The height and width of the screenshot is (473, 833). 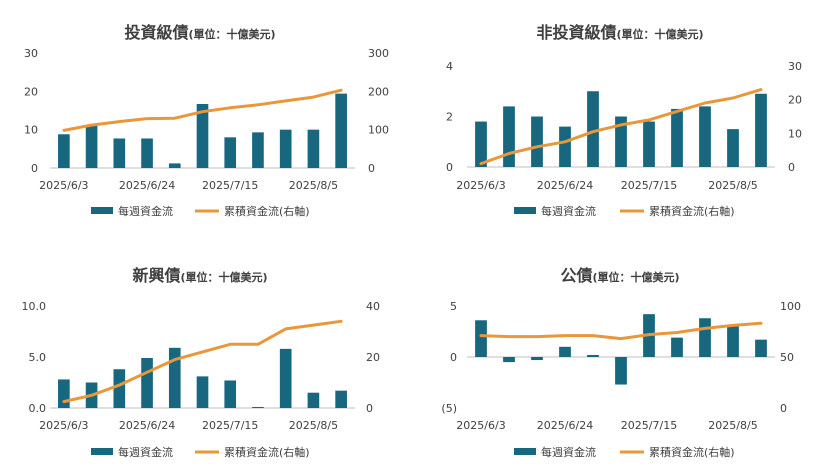 I want to click on chart-title-main: 新興債, so click(x=156, y=275).